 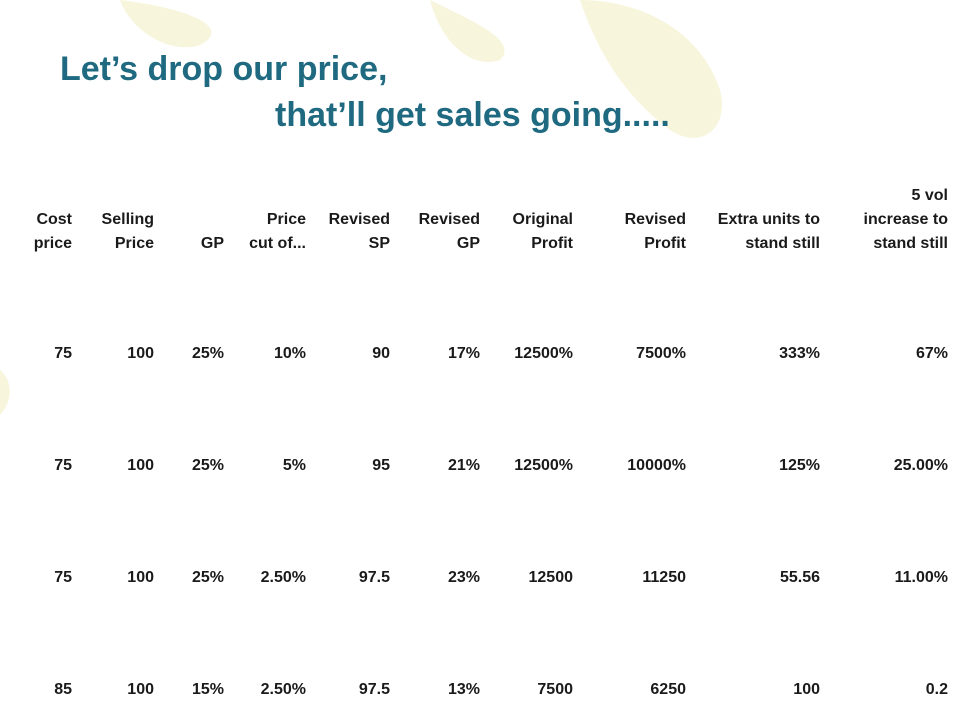 What do you see at coordinates (224, 69) in the screenshot?
I see `slide-title-line-1: Let’s drop our price,` at bounding box center [224, 69].